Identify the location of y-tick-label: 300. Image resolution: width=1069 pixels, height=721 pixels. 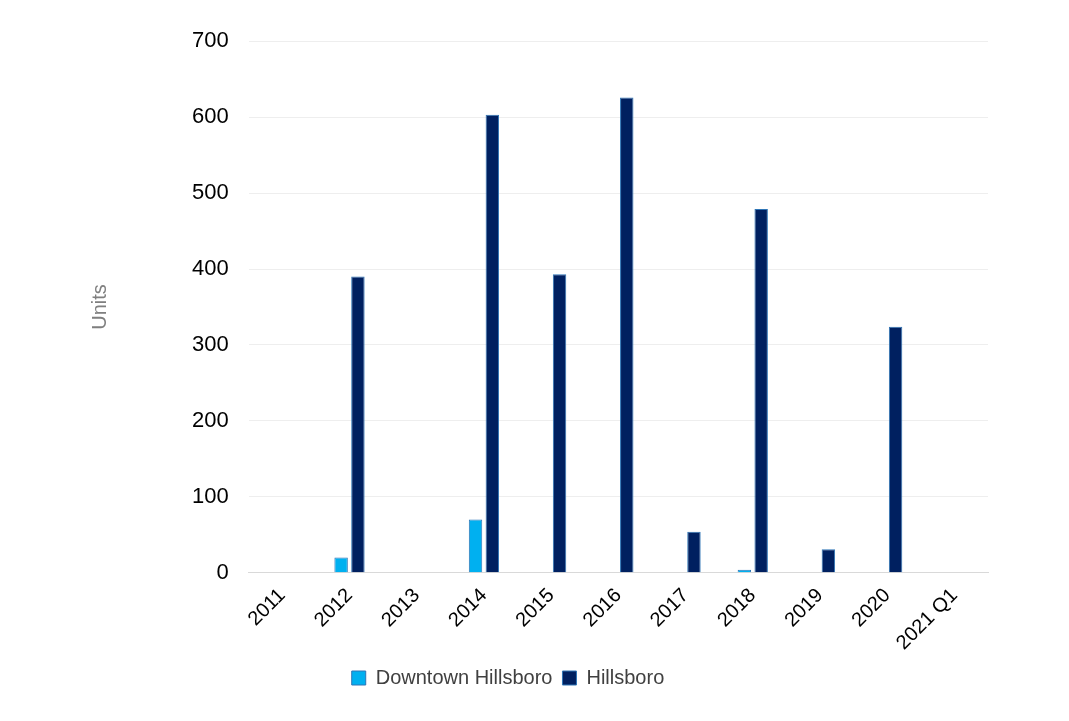
(210, 344).